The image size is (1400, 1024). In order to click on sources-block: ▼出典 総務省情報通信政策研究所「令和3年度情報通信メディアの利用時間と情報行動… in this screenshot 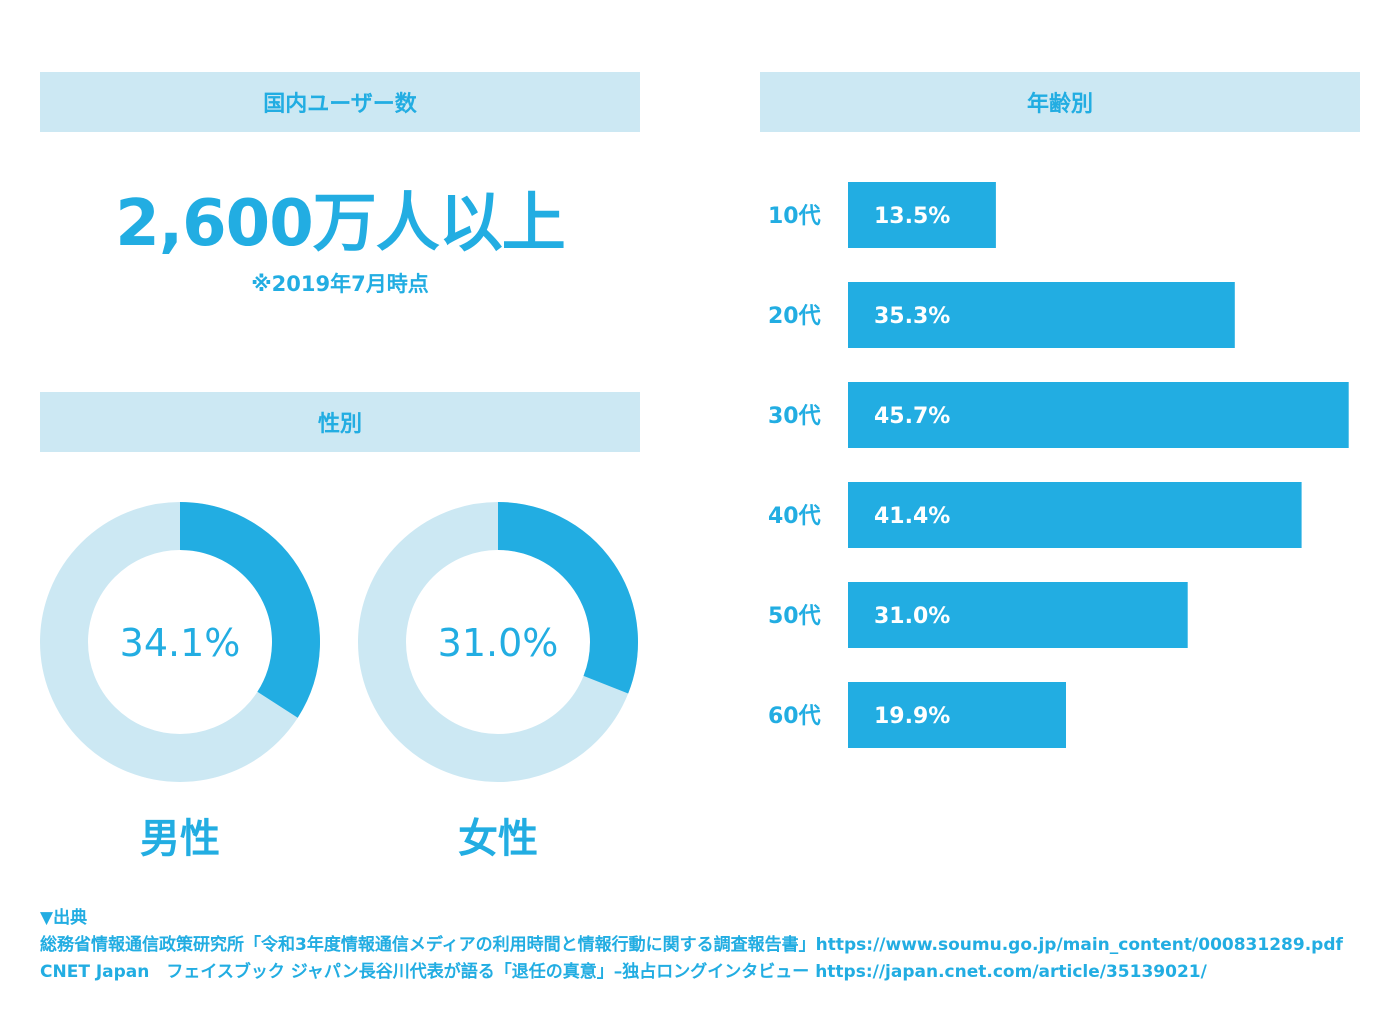, I will do `click(705, 945)`.